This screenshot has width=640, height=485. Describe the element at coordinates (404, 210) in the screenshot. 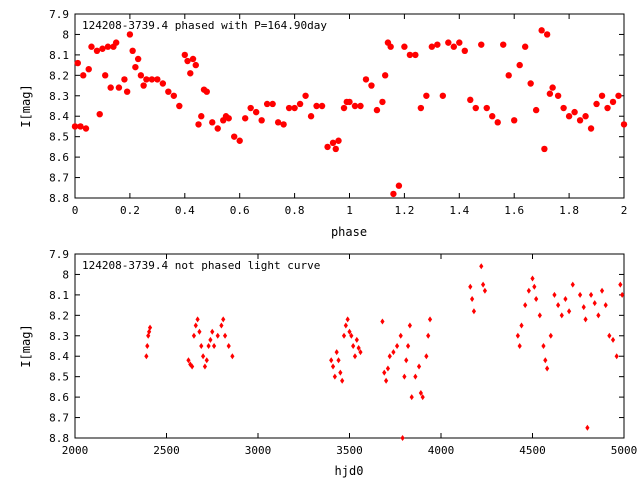

I see `phased-x-tick-label: 1.2` at that location.